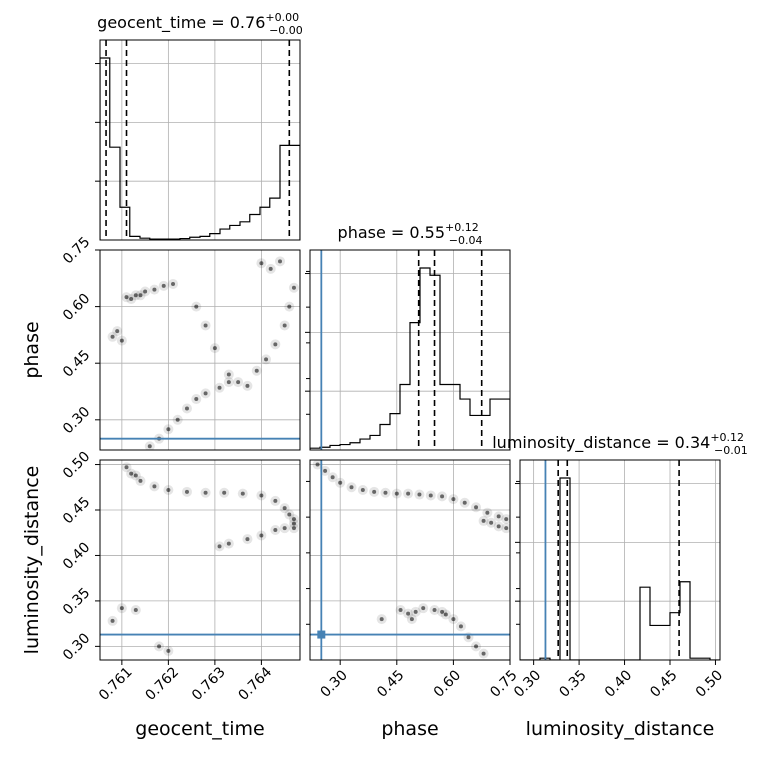 The height and width of the screenshot is (760, 760). Describe the element at coordinates (116, 684) in the screenshot. I see `tick-label-geocent_time: 0.761` at that location.